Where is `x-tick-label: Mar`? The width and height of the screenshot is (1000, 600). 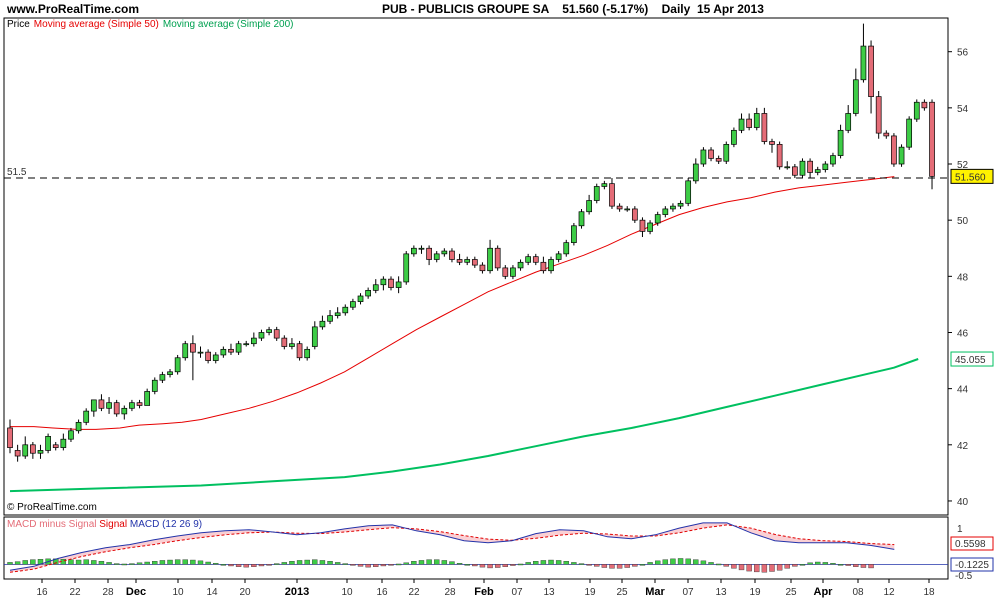
x-tick-label: Mar is located at coordinates (655, 592).